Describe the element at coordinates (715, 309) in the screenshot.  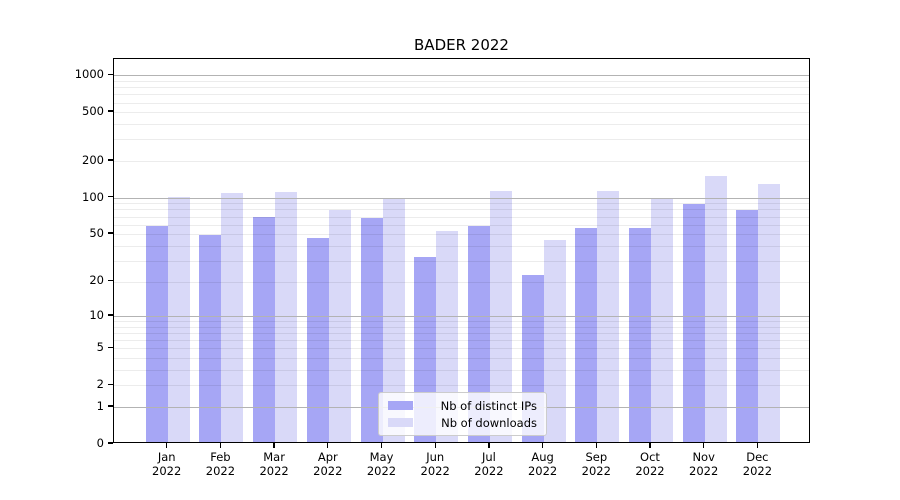
I see `bar-downloads-nov` at that location.